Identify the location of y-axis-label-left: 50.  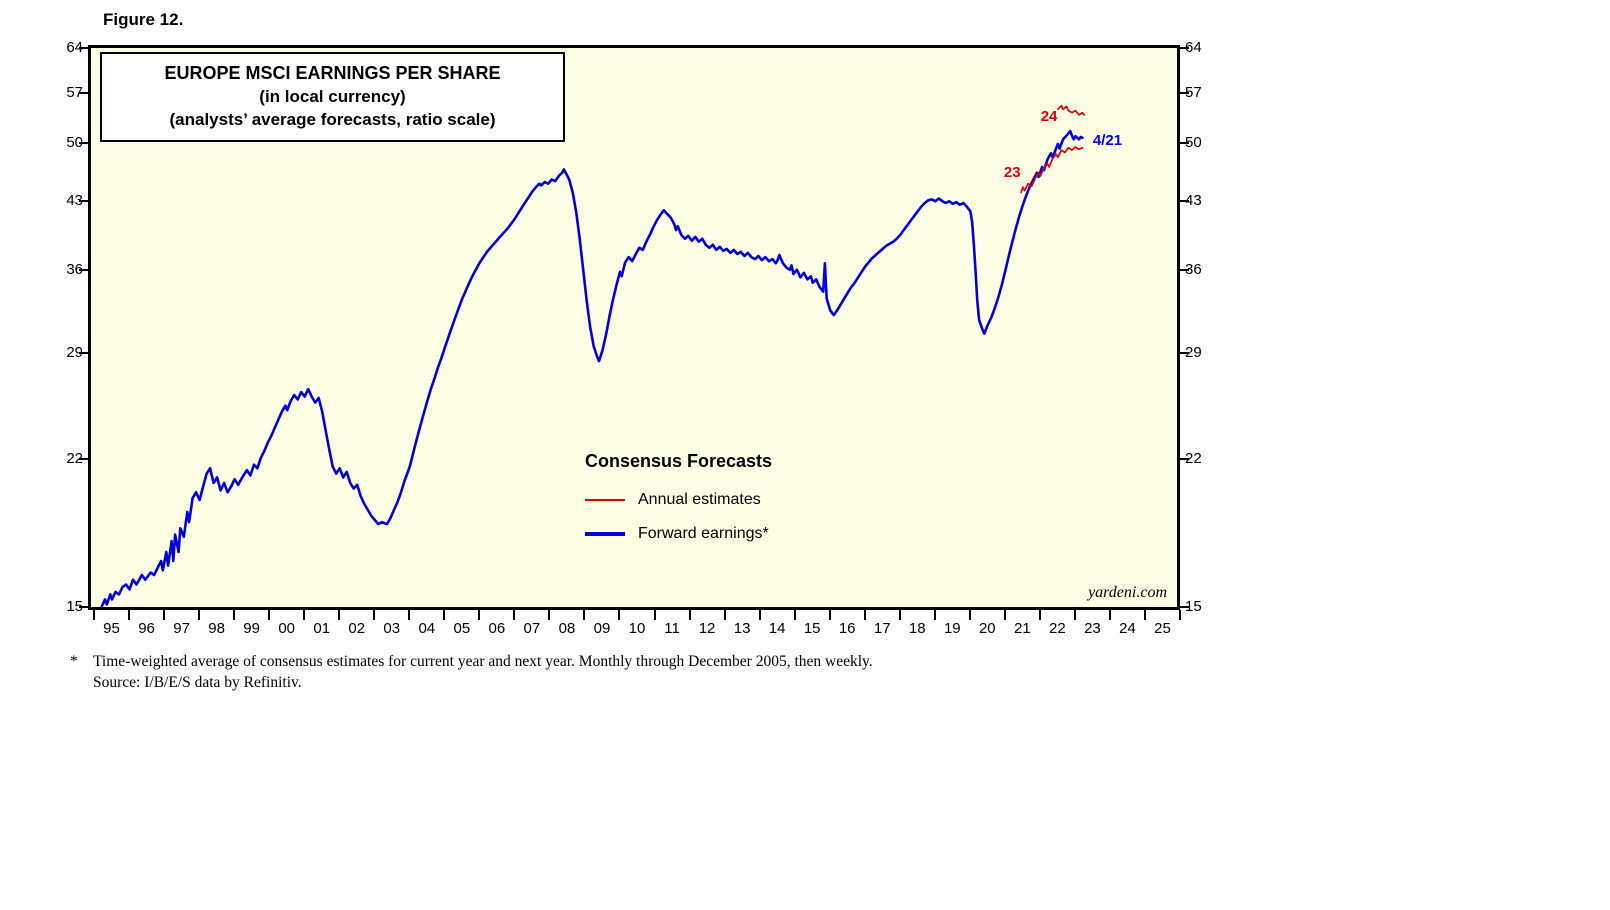
(74, 143).